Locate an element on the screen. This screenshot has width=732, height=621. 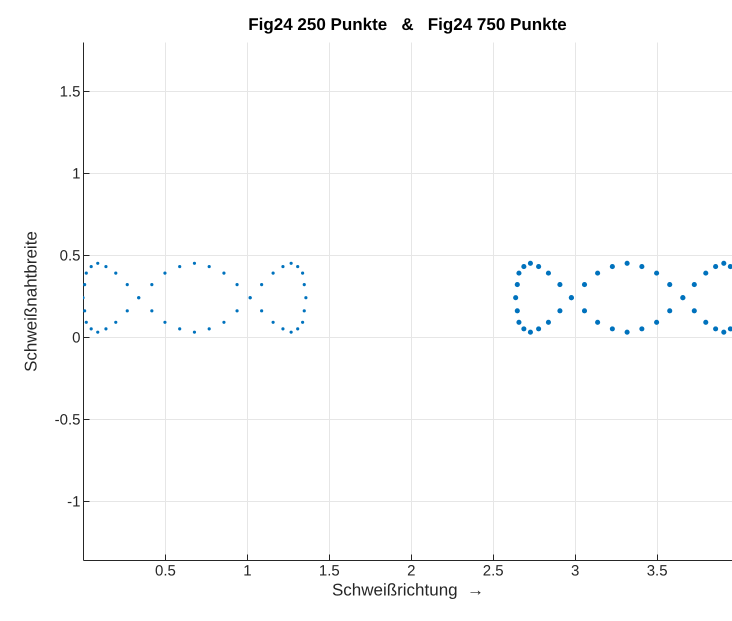
y-tick-label: 0.5 is located at coordinates (70, 256).